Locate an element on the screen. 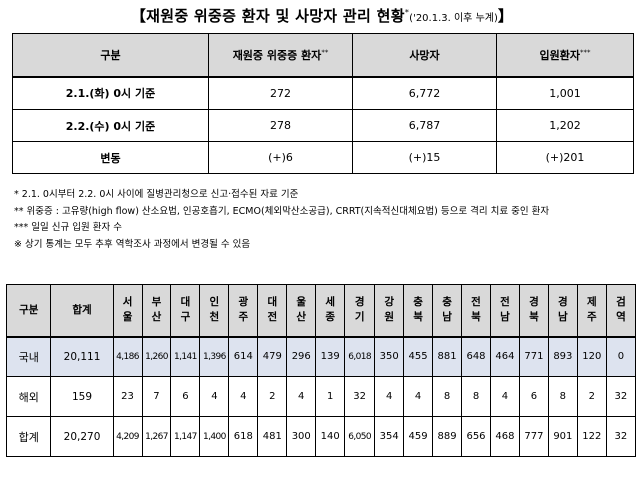 This screenshot has height=487, width=644. row-label: 변동 is located at coordinates (110, 157).